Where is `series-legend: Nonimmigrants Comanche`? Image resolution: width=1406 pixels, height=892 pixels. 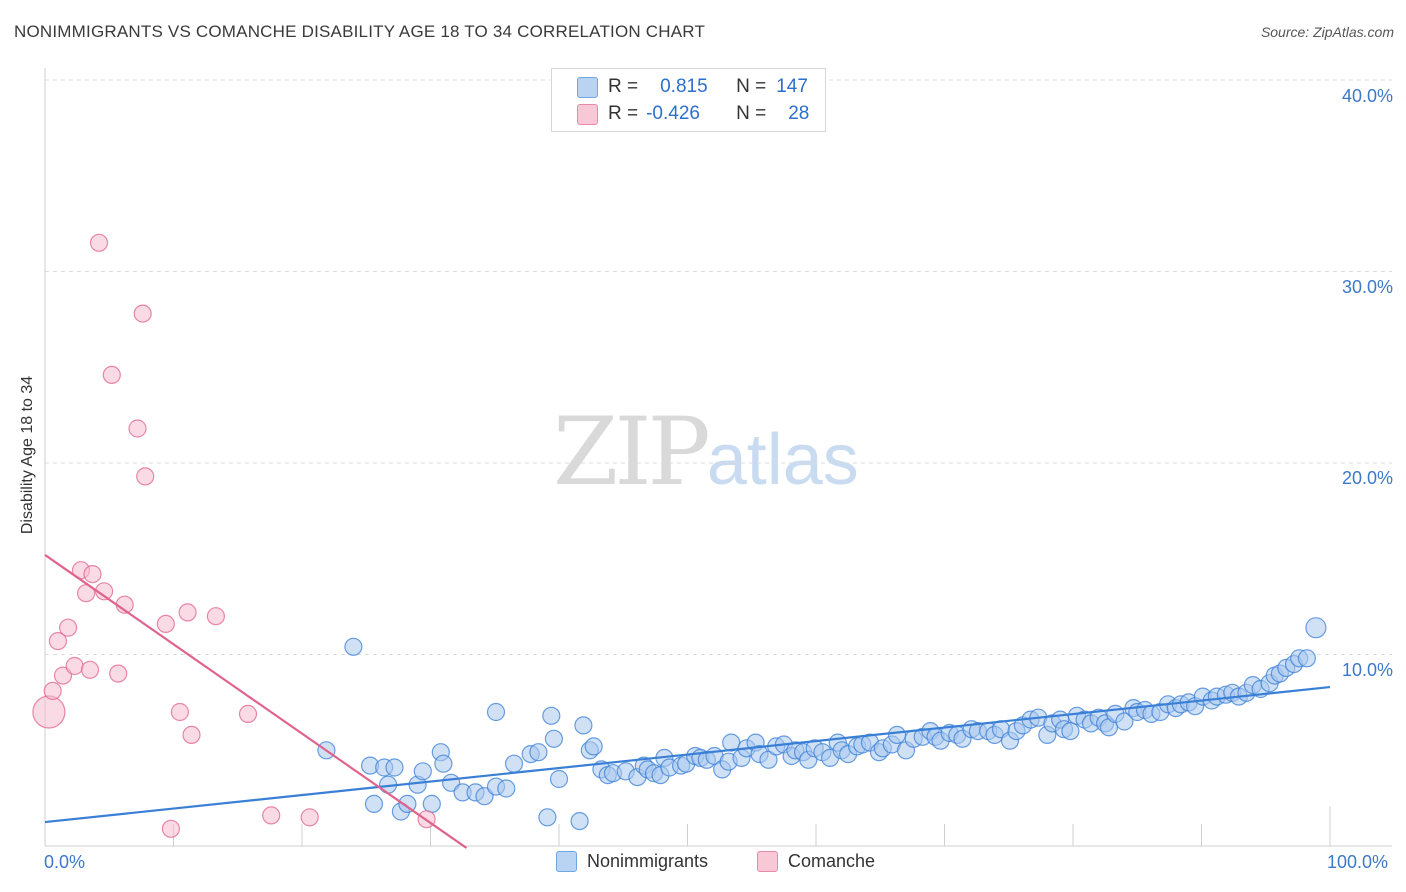
series-legend: Nonimmigrants Comanche is located at coordinates (703, 865).